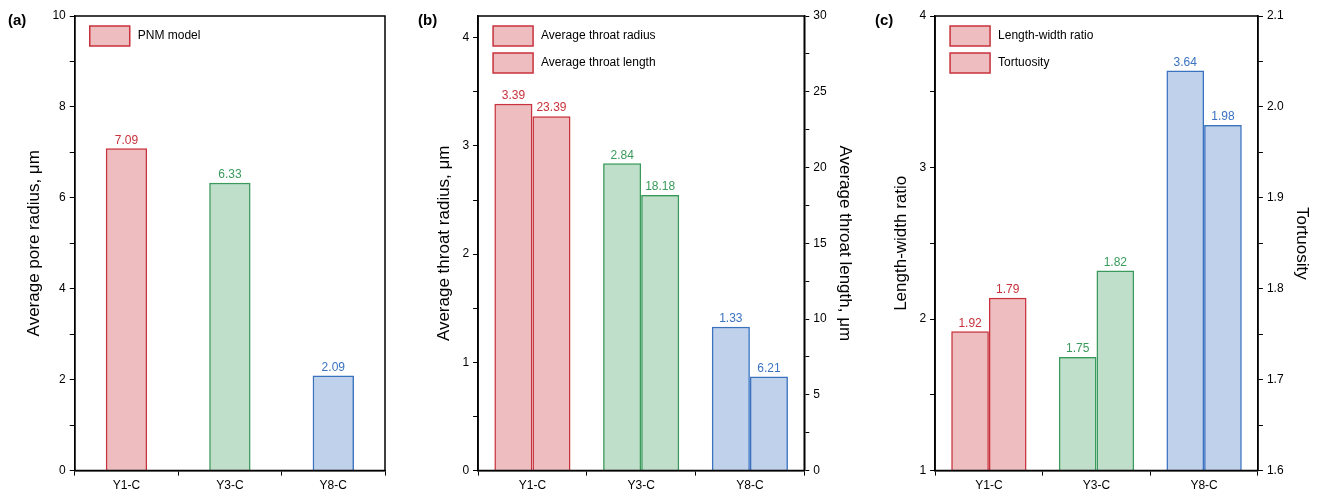  Describe the element at coordinates (126, 139) in the screenshot. I see `data-label: 7.09` at that location.